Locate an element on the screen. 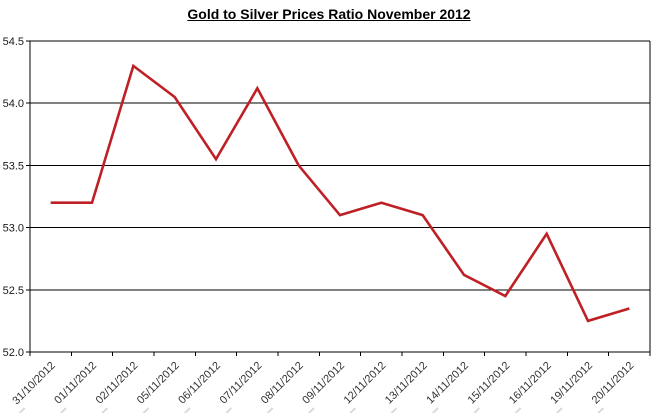 The image size is (658, 413). x-axis-tick-label: 31/10/2012 is located at coordinates (33, 383).